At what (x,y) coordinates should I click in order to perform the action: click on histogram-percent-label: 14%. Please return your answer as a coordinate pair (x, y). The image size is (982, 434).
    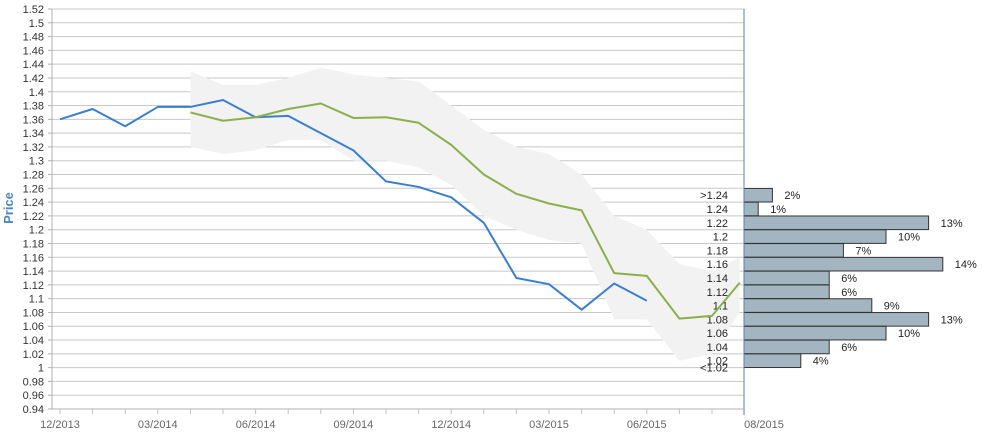
    Looking at the image, I should click on (966, 265).